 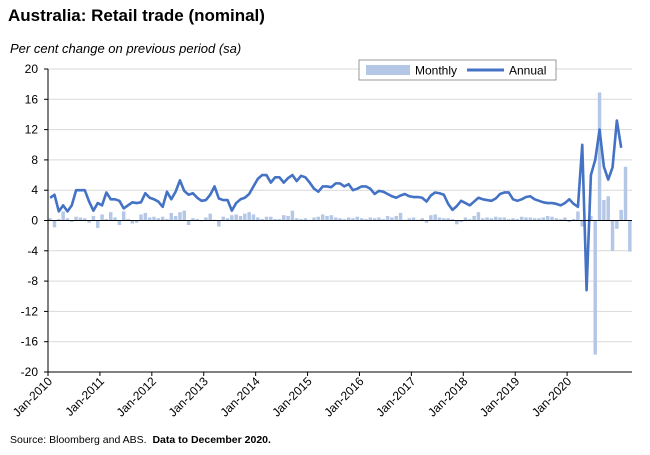 I want to click on y-tick-label: -16, so click(x=30, y=342).